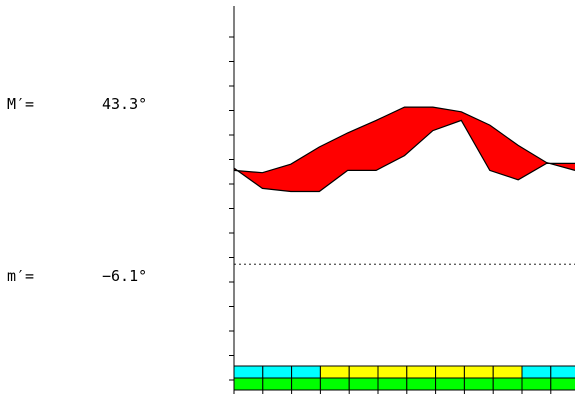  I want to click on upper-series-line, so click(404, 140).